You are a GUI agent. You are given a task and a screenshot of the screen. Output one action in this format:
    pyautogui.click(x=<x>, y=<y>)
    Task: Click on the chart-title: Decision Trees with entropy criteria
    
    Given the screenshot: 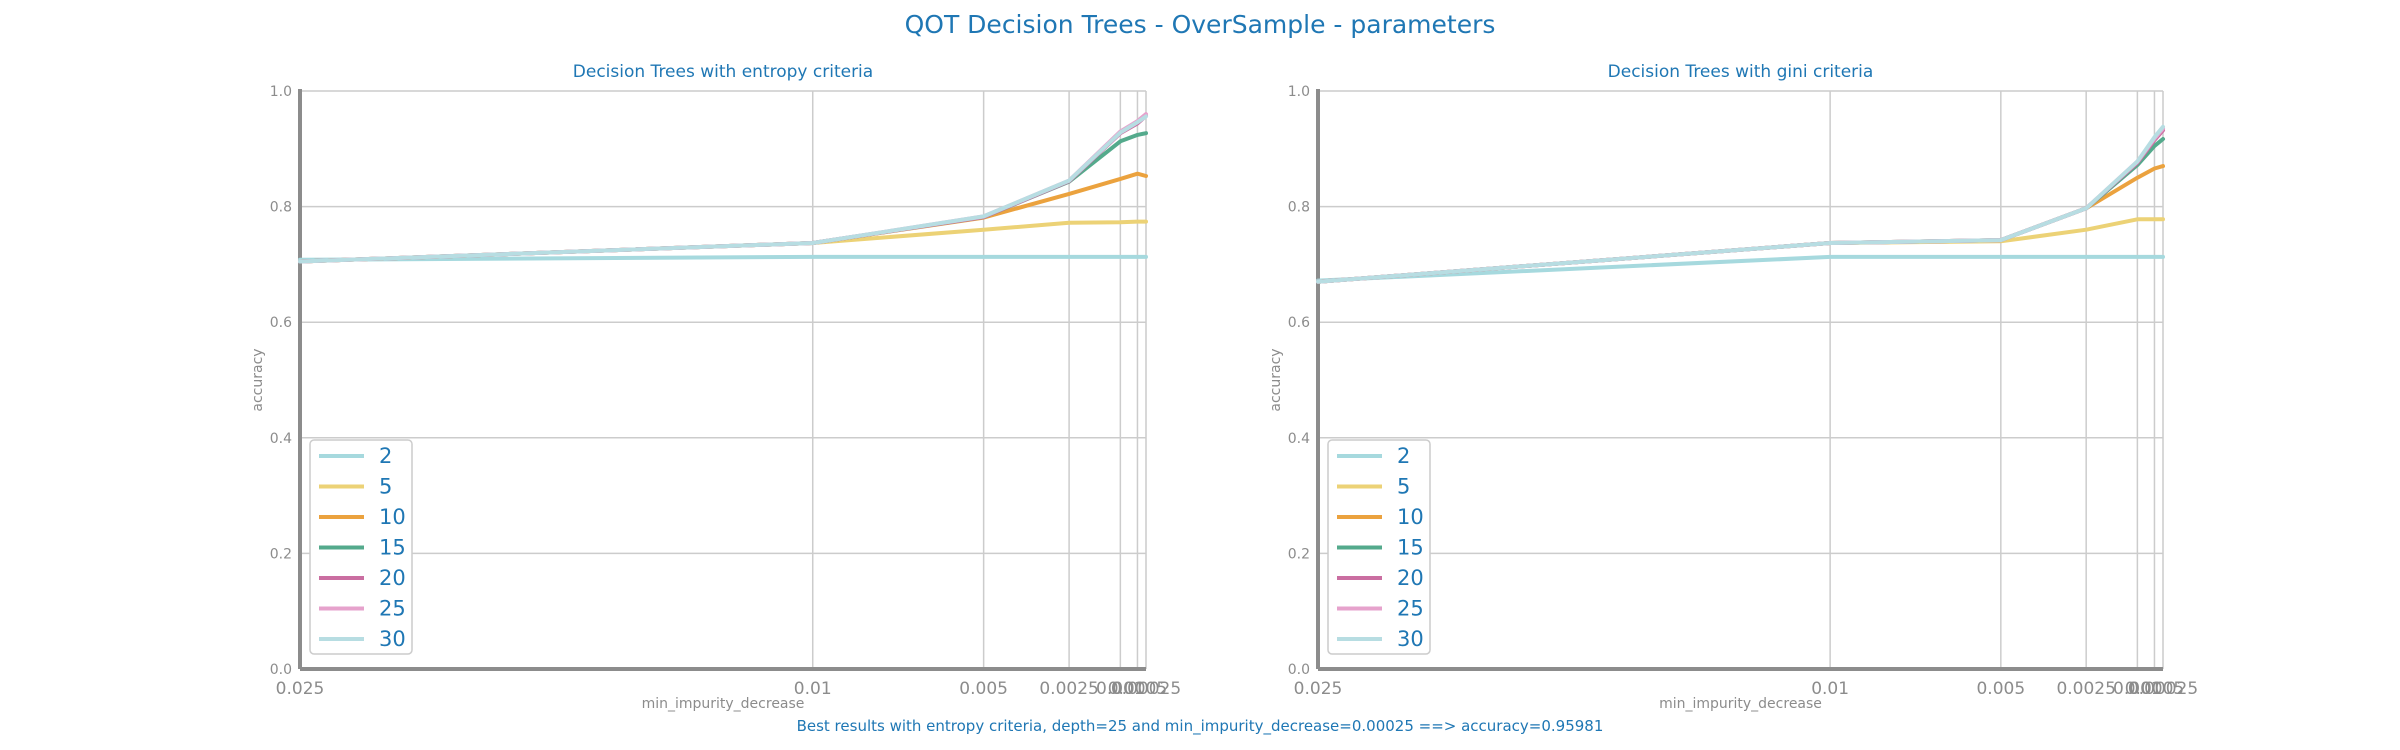 What is the action you would take?
    pyautogui.click(x=723, y=72)
    